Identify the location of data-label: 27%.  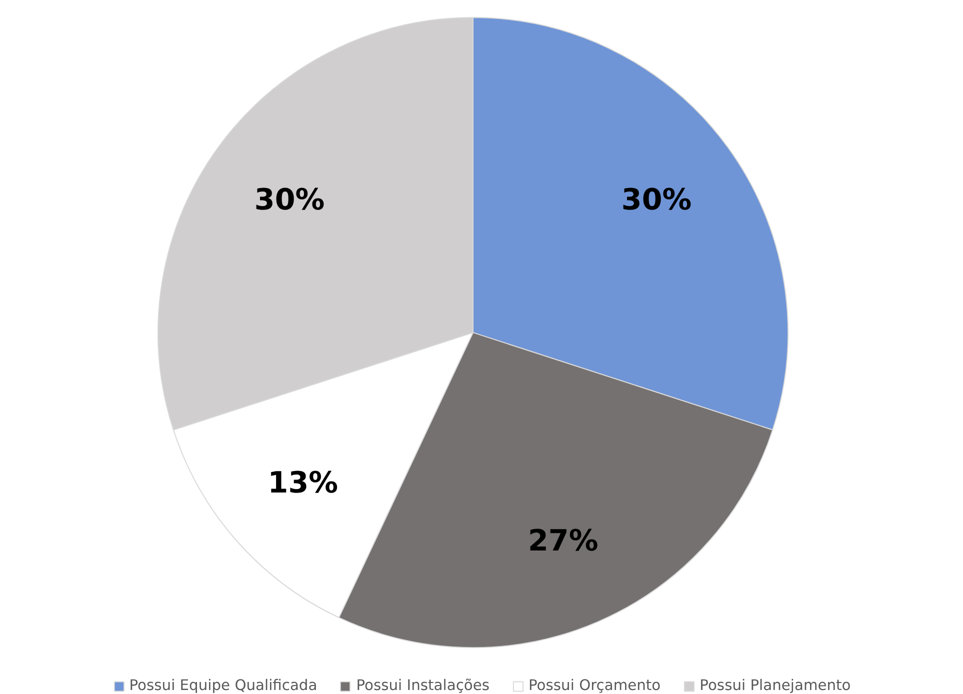
(563, 541).